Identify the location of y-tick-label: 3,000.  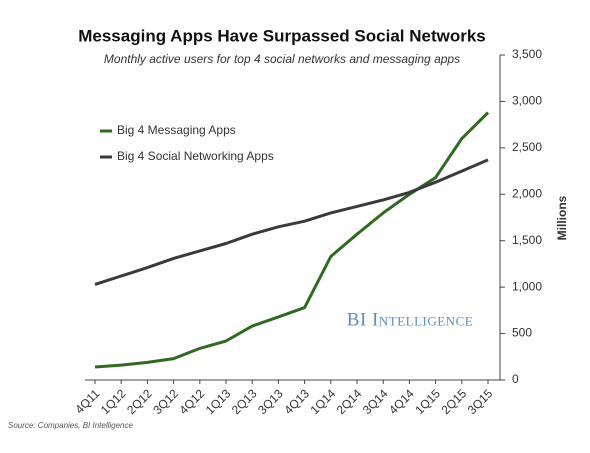
(527, 101).